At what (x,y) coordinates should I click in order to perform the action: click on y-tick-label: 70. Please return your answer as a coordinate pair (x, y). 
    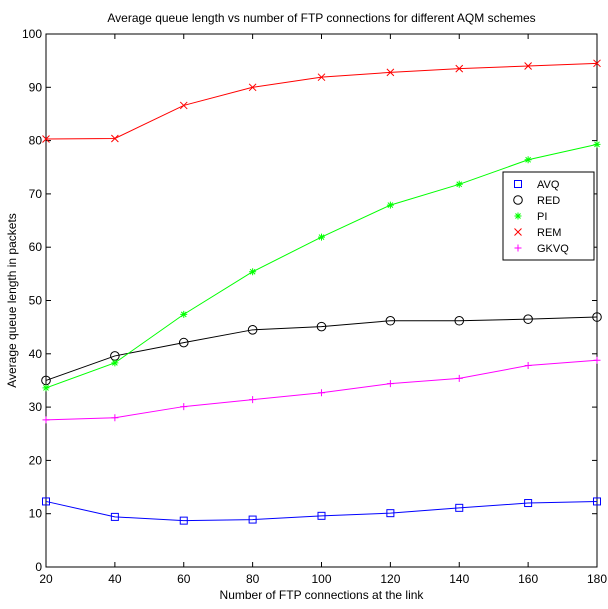
    Looking at the image, I should click on (36, 194).